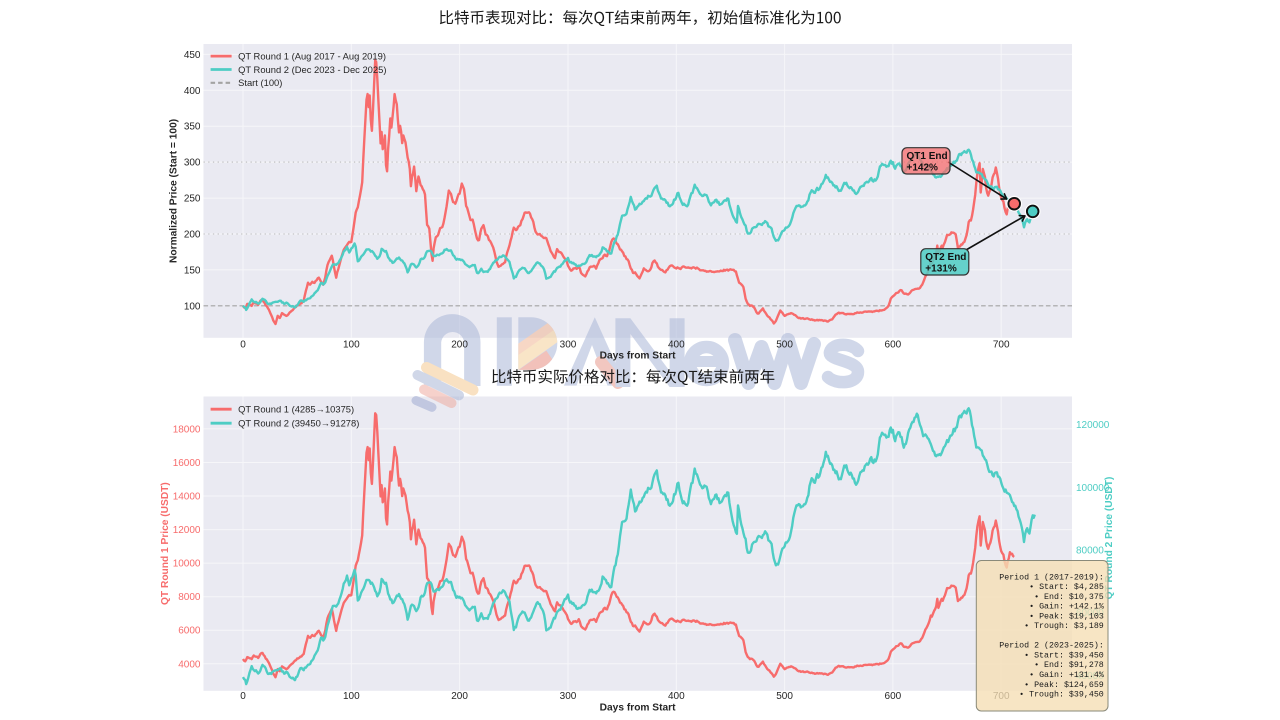 This screenshot has width=1280, height=720. I want to click on svg-text: 12000, so click(187, 530).